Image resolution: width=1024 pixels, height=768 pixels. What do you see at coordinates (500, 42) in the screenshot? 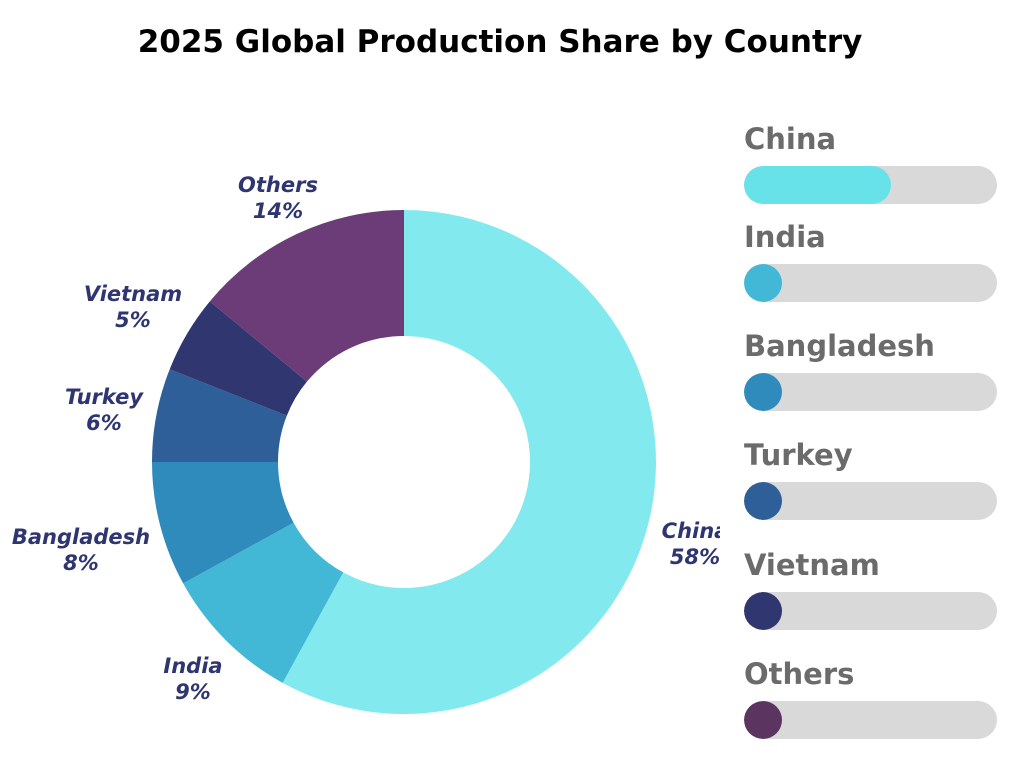
I see `chart-title: 2025 Global Production Share by Country` at bounding box center [500, 42].